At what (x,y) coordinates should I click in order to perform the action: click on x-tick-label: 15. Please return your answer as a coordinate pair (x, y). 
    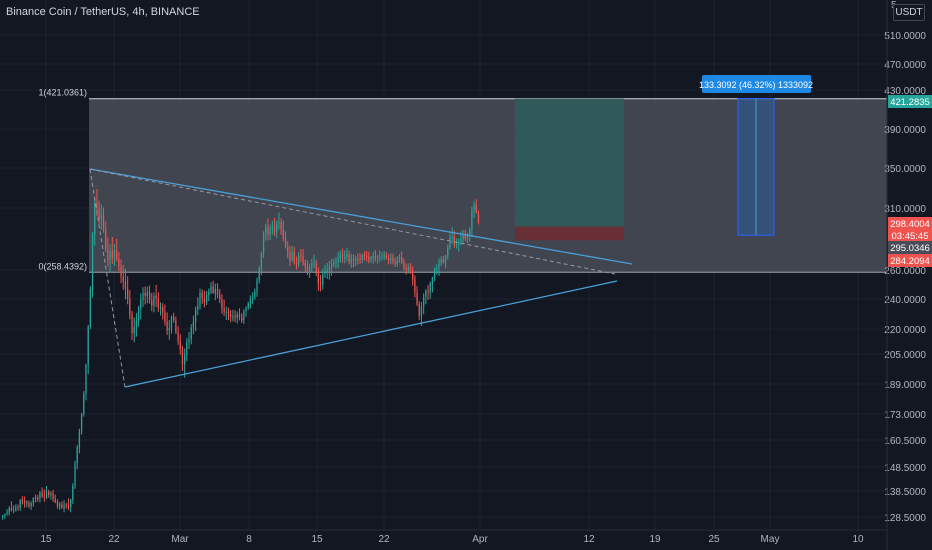
    Looking at the image, I should click on (317, 539).